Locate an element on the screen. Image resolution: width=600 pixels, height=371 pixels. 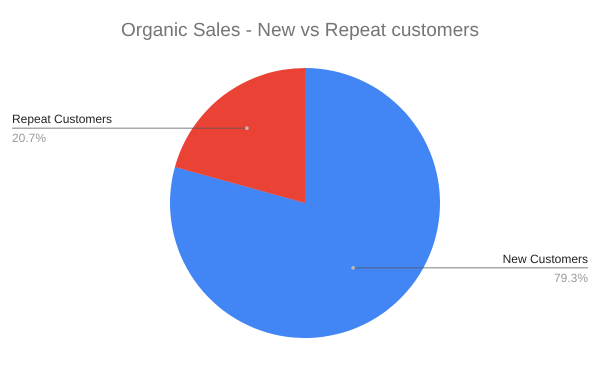
slice-label: Repeat Customers is located at coordinates (62, 119).